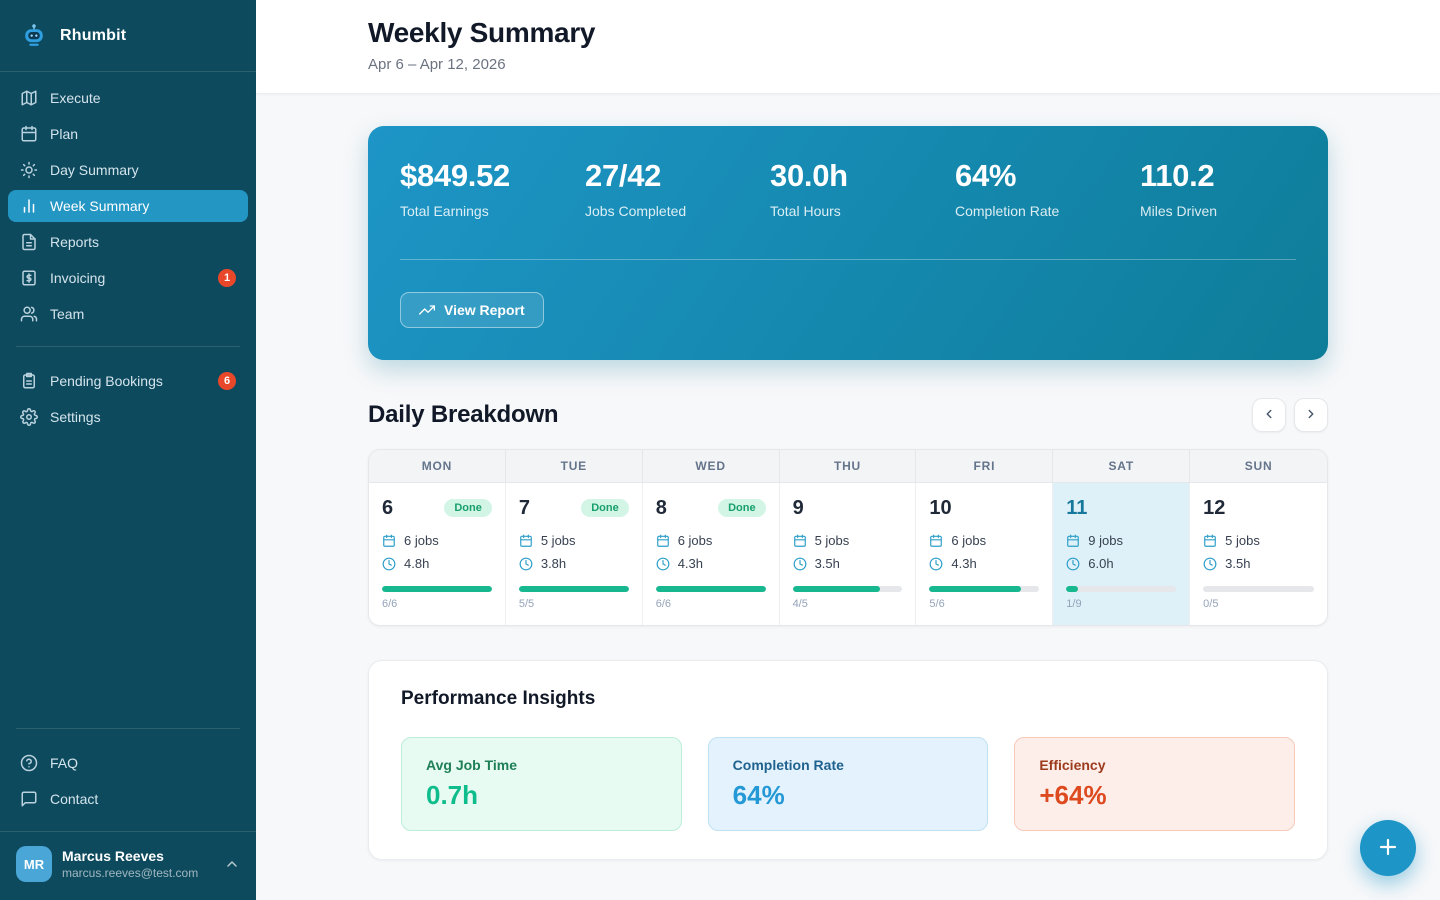  I want to click on day-jobs: 9 jobs, so click(1105, 540).